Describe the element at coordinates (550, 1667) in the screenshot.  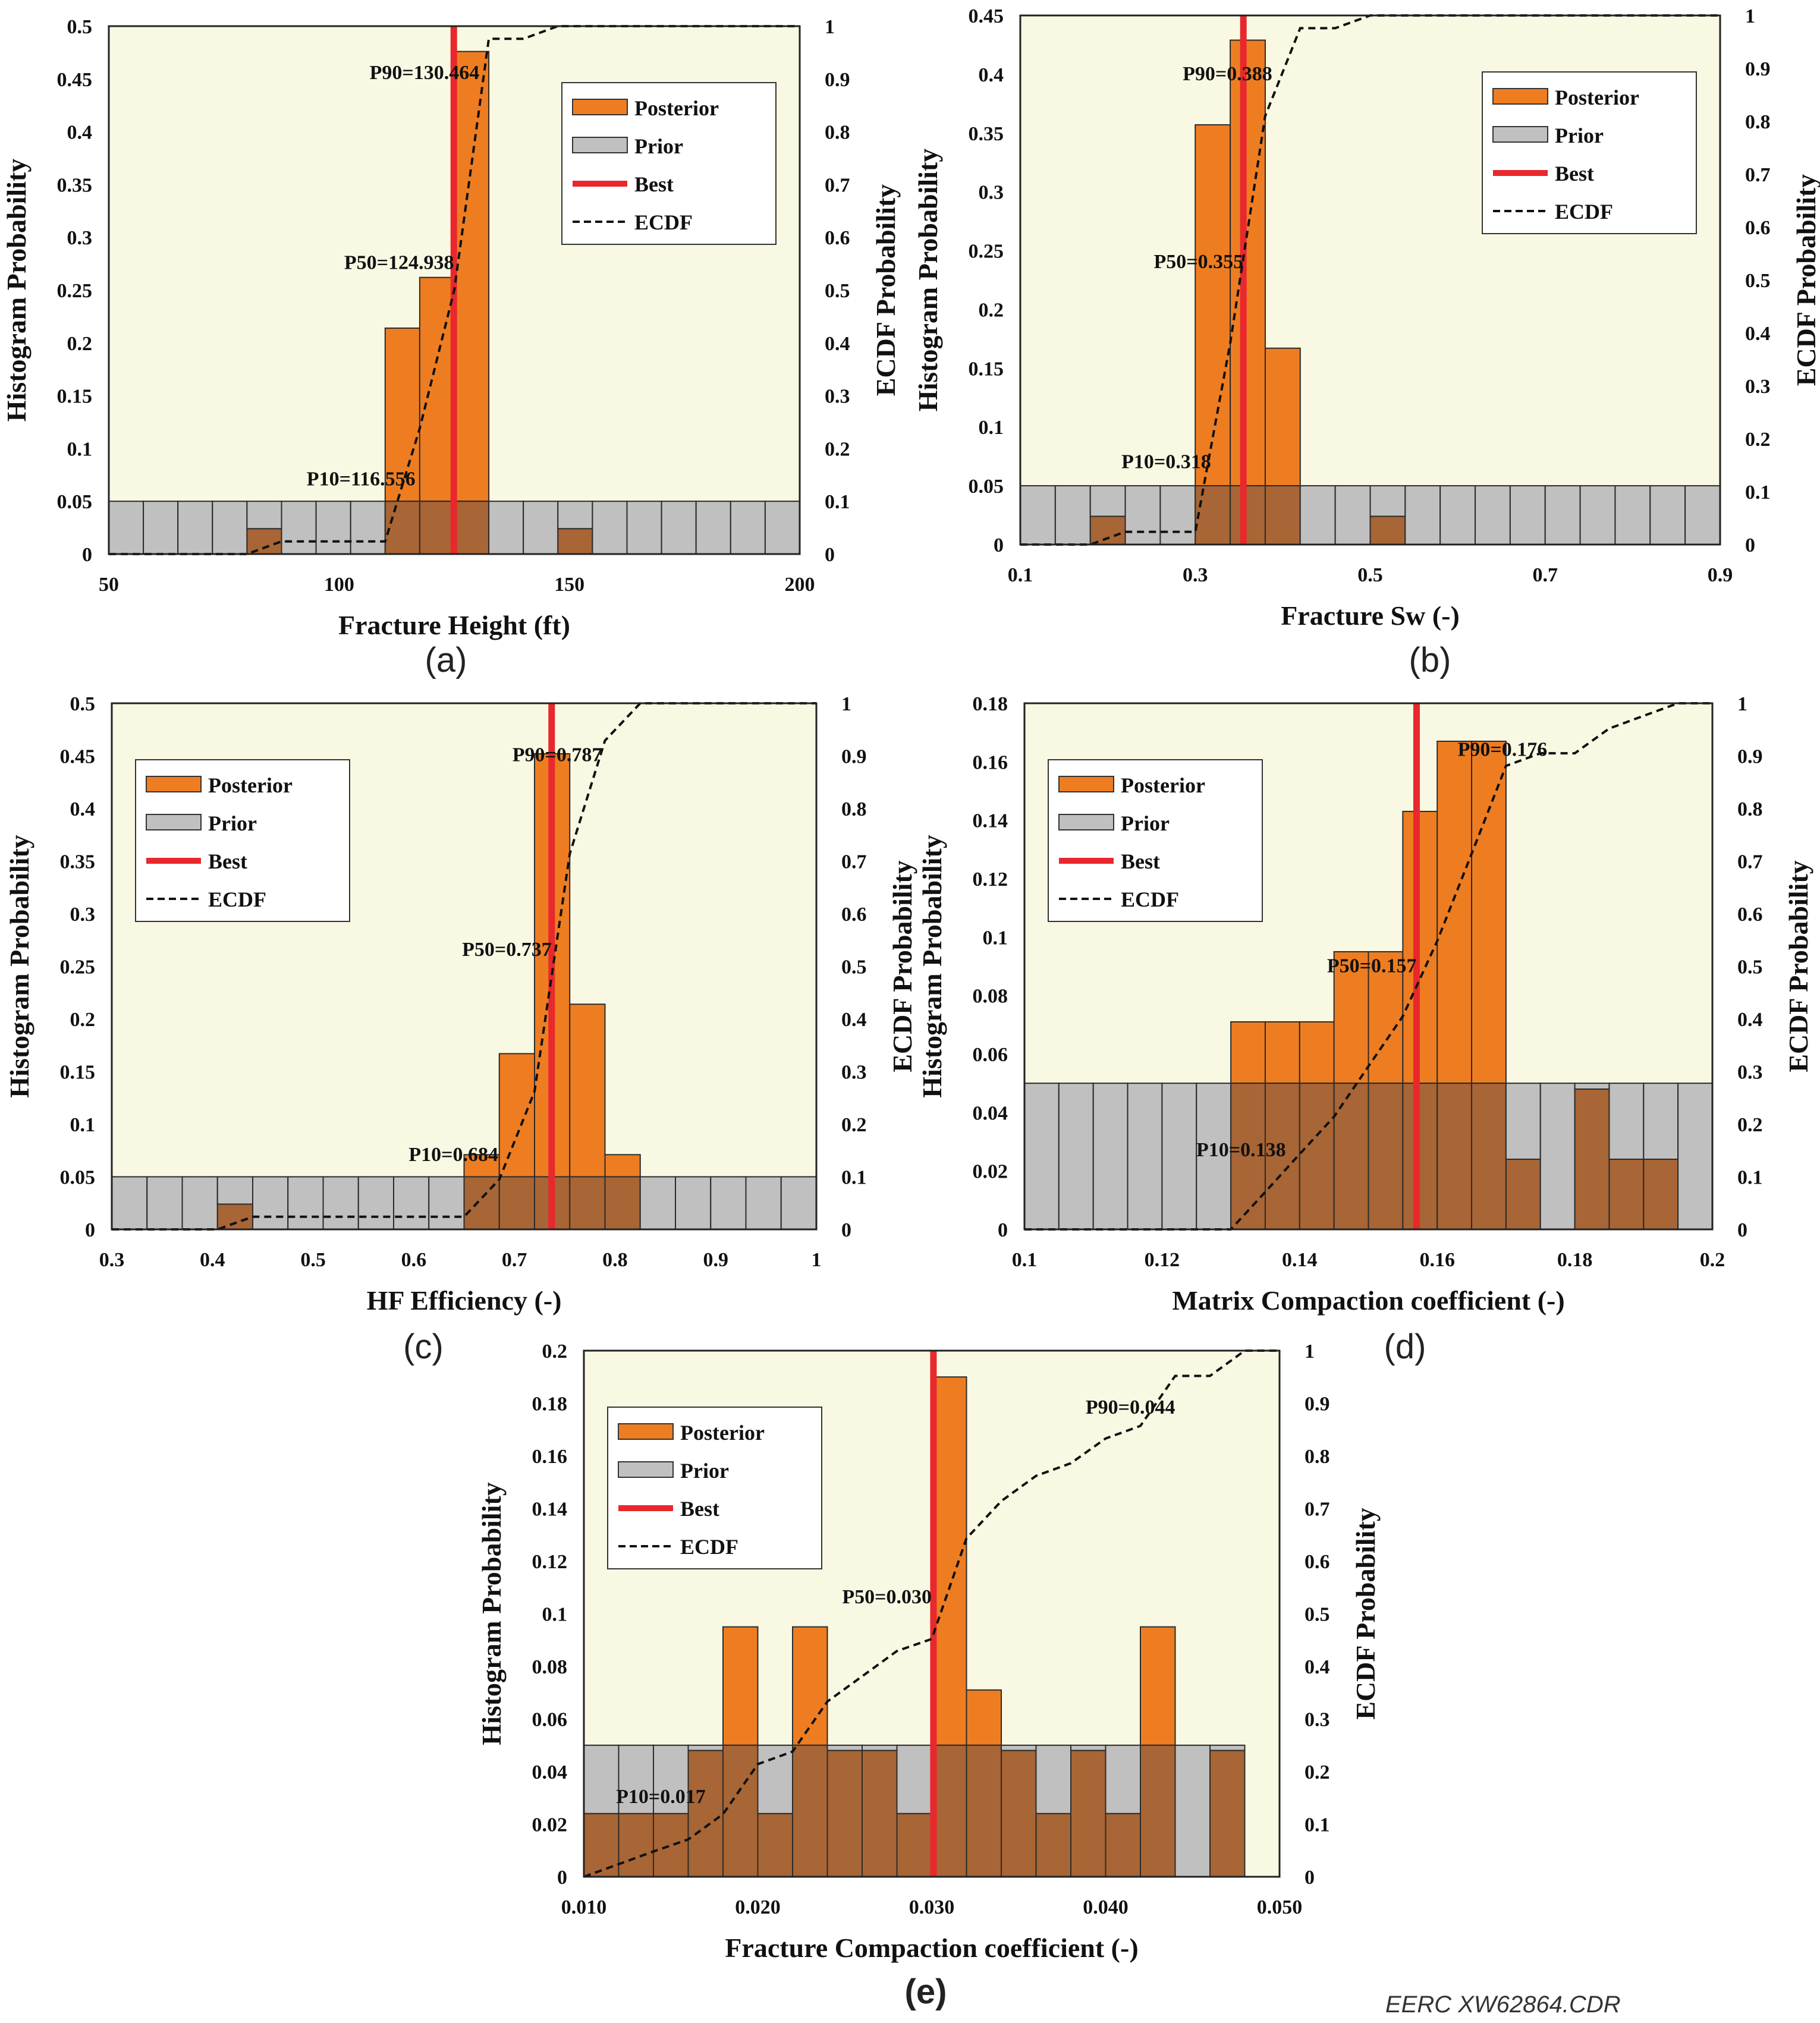
I see `y-tick-label: 0.08` at that location.